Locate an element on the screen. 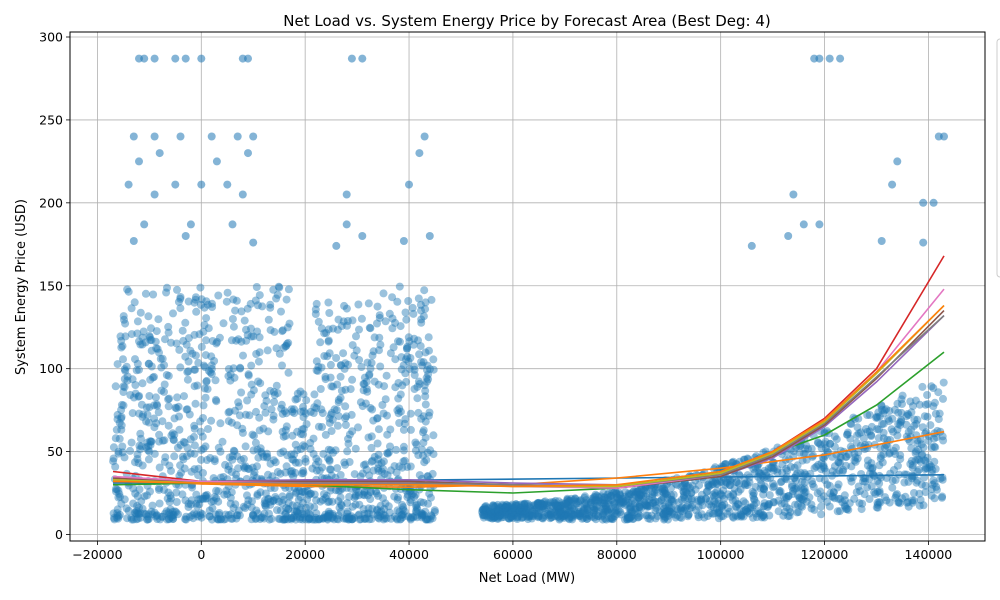 Image resolution: width=1000 pixels, height=600 pixels. x-tick-label: 20000 is located at coordinates (305, 554).